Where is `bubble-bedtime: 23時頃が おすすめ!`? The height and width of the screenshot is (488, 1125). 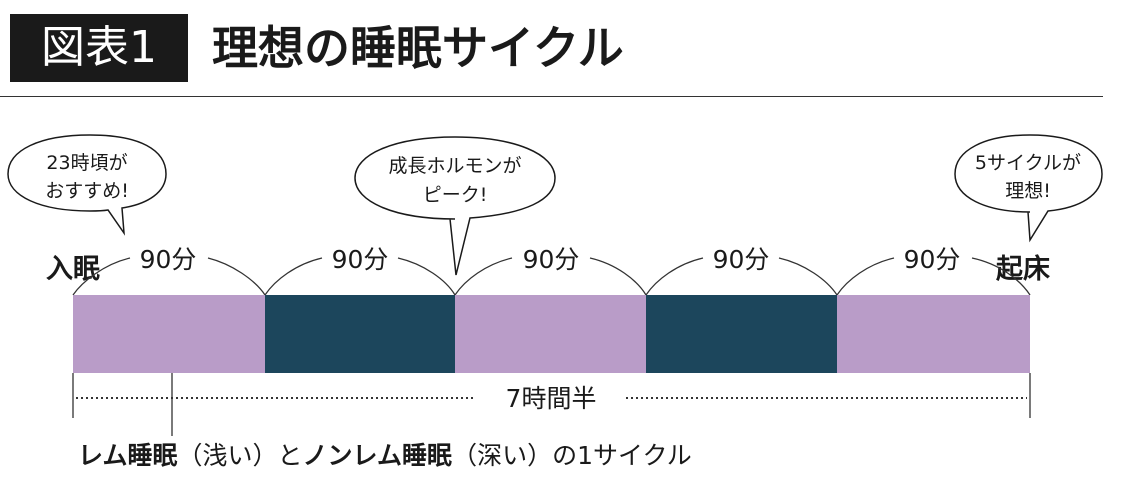 bubble-bedtime: 23時頃が おすすめ! is located at coordinates (87, 185).